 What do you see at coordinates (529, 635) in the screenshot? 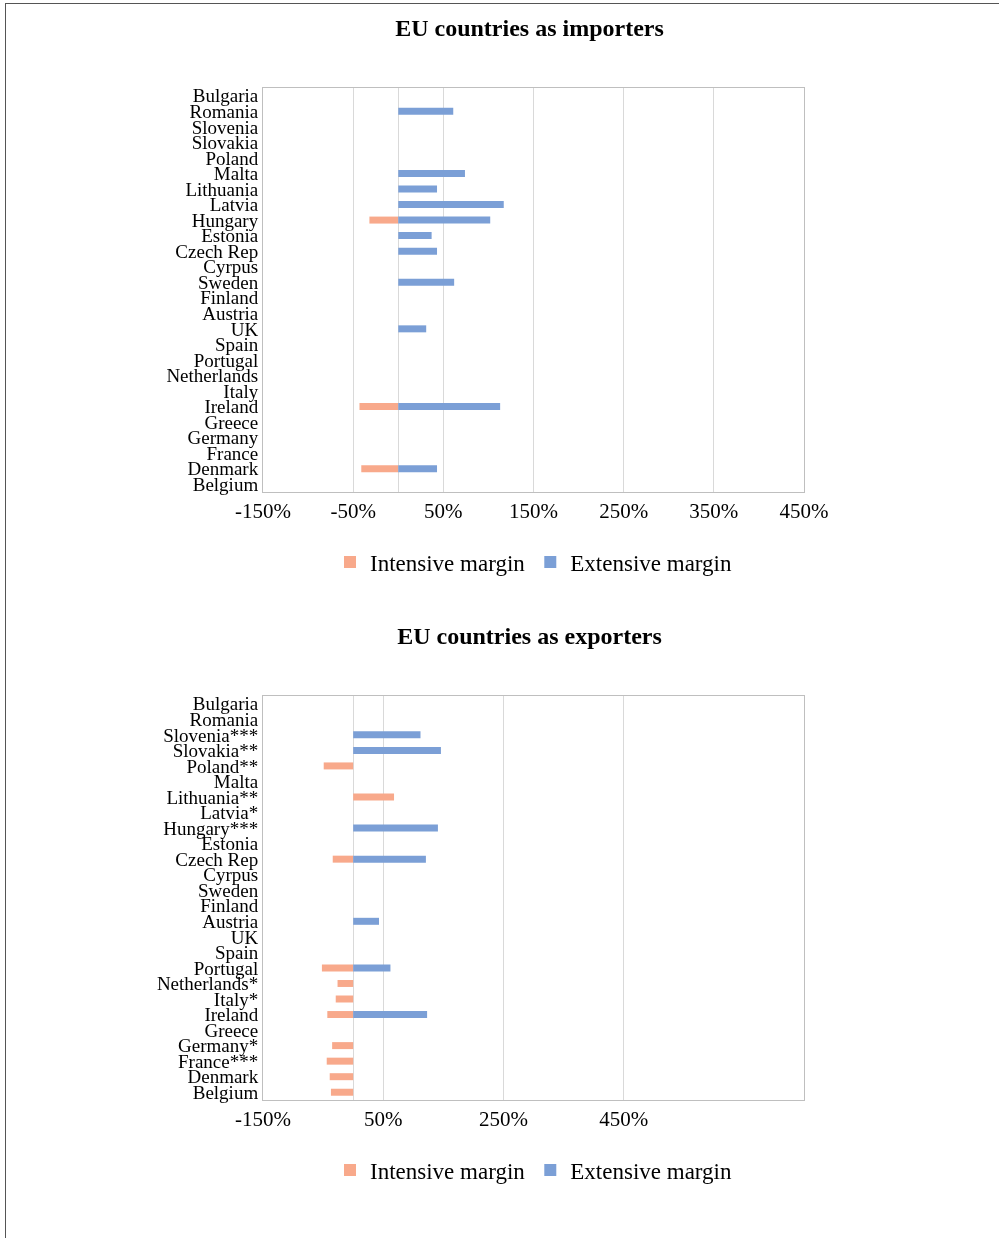
I see `chart-title: EU countries as exporters` at bounding box center [529, 635].